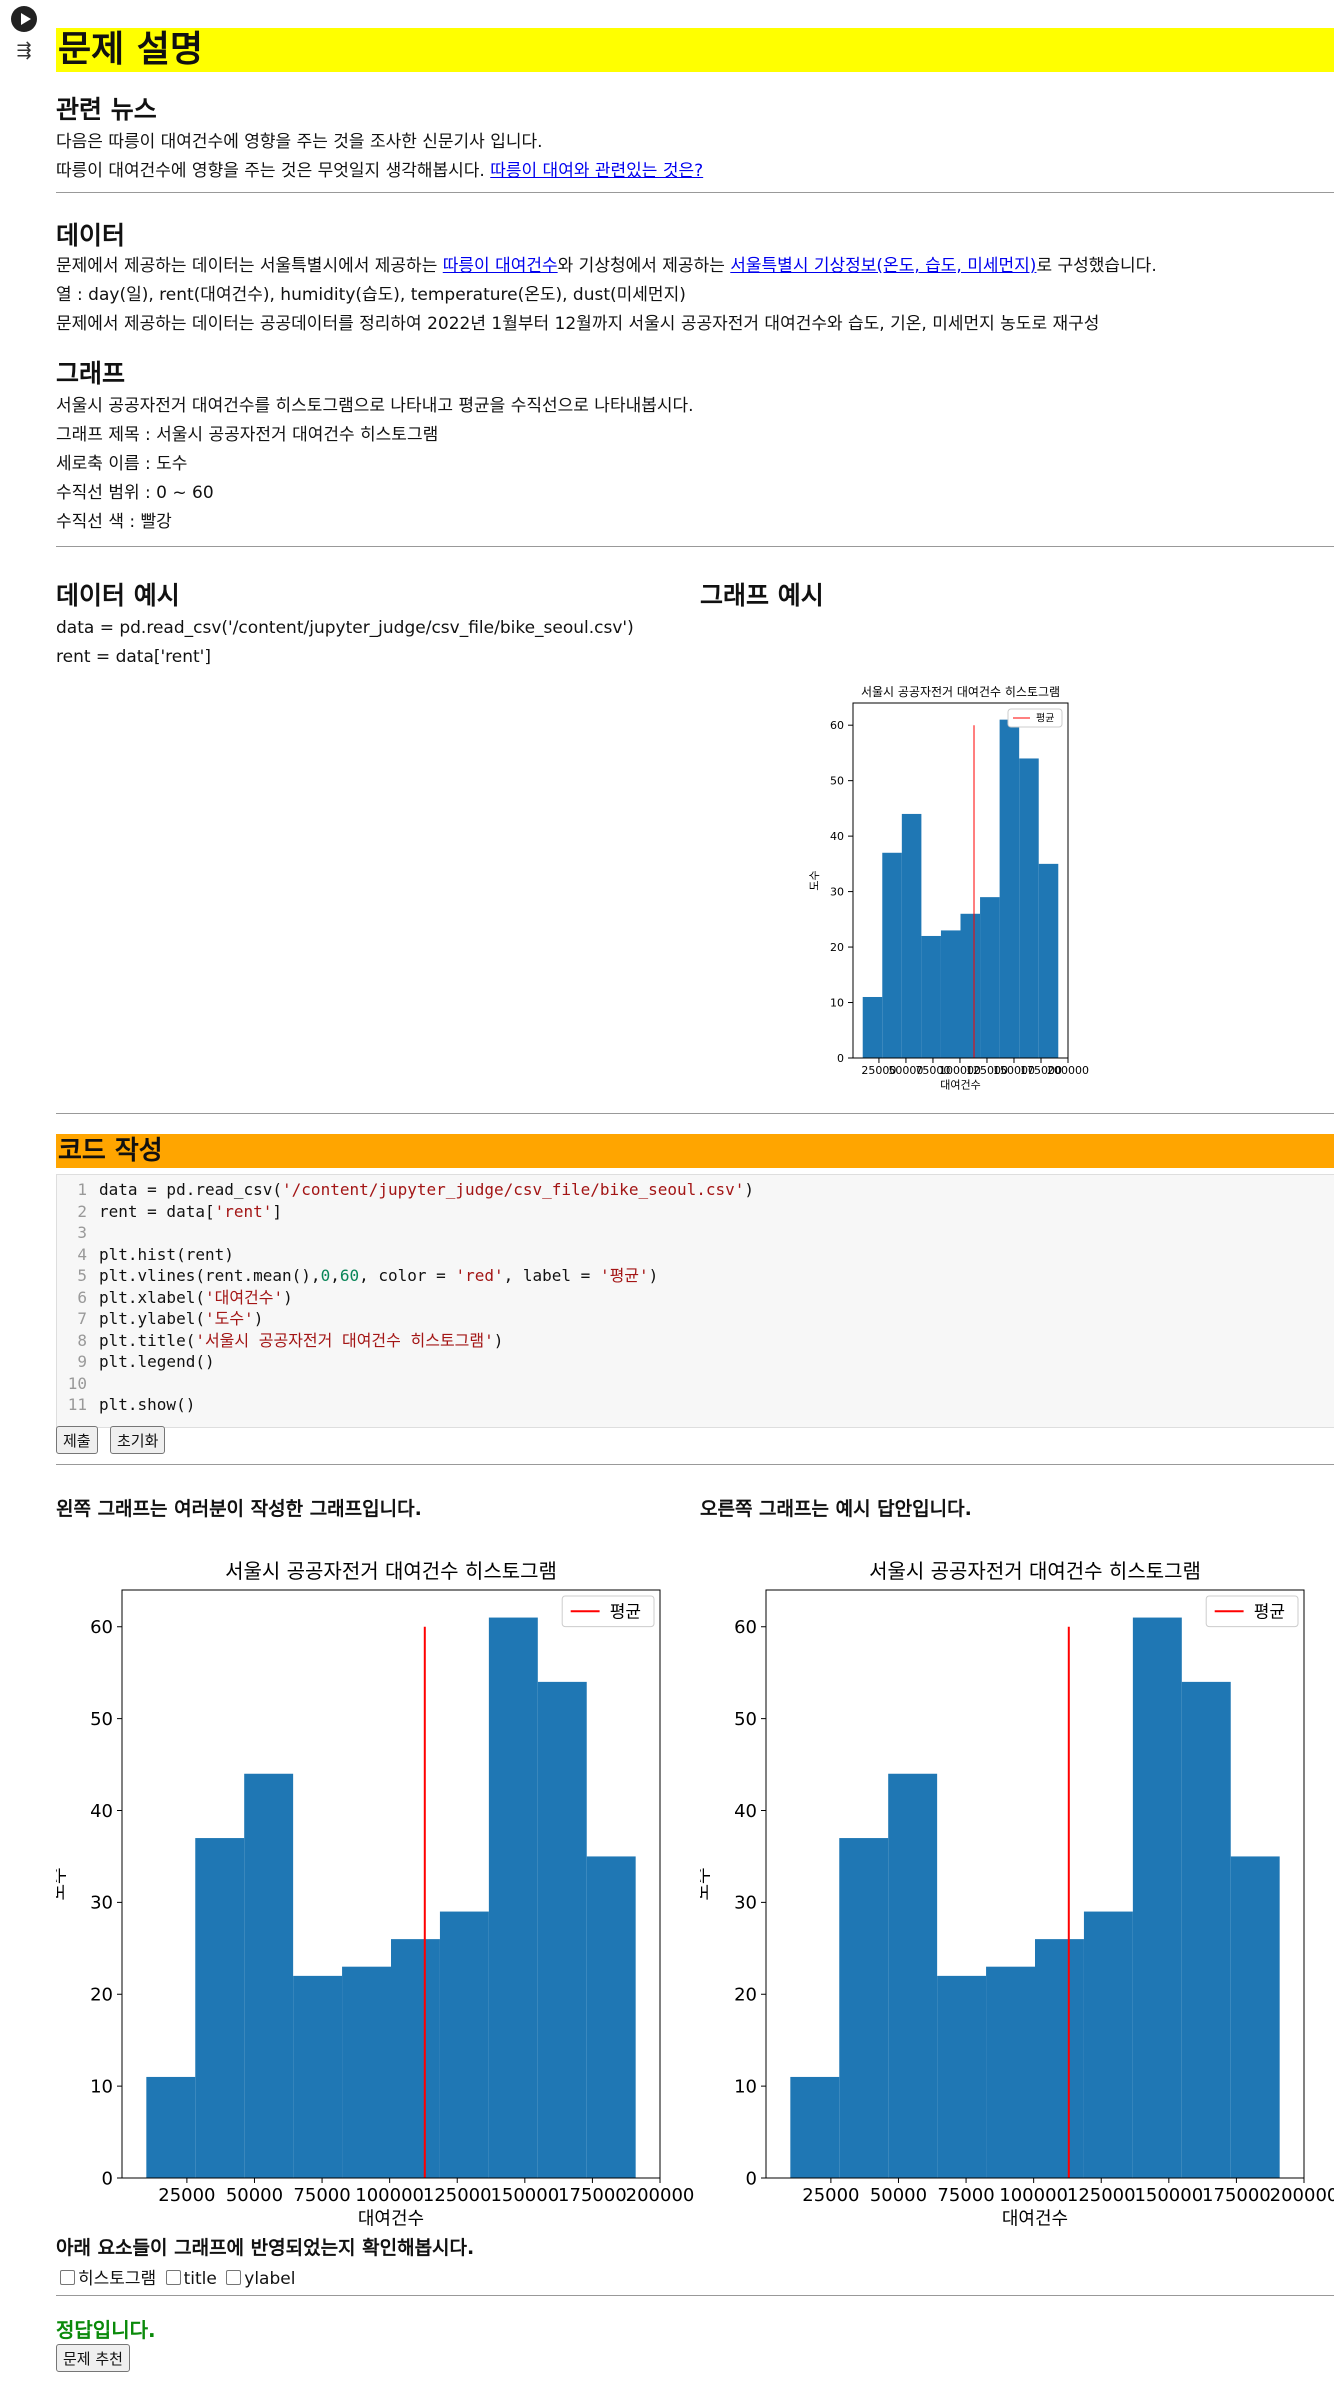  What do you see at coordinates (270, 2279) in the screenshot?
I see `check-label-ylabel: ylabel` at bounding box center [270, 2279].